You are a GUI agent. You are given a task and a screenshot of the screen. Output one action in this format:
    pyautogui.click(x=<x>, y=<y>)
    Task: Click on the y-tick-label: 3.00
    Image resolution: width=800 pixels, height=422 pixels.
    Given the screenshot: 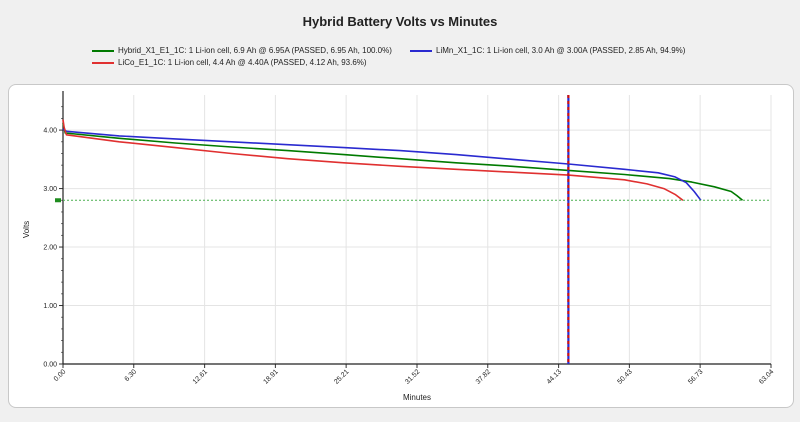 What is the action you would take?
    pyautogui.click(x=50, y=189)
    